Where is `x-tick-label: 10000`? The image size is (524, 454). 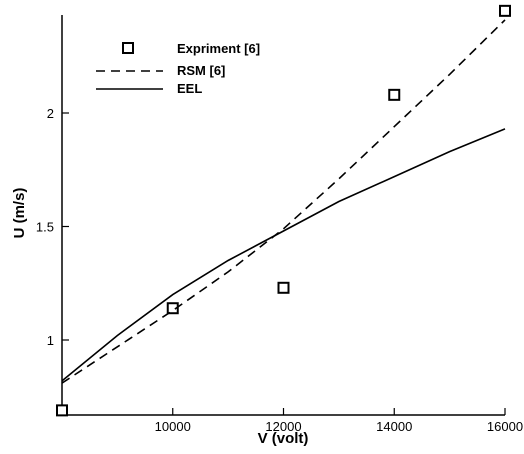 x-tick-label: 10000 is located at coordinates (173, 426).